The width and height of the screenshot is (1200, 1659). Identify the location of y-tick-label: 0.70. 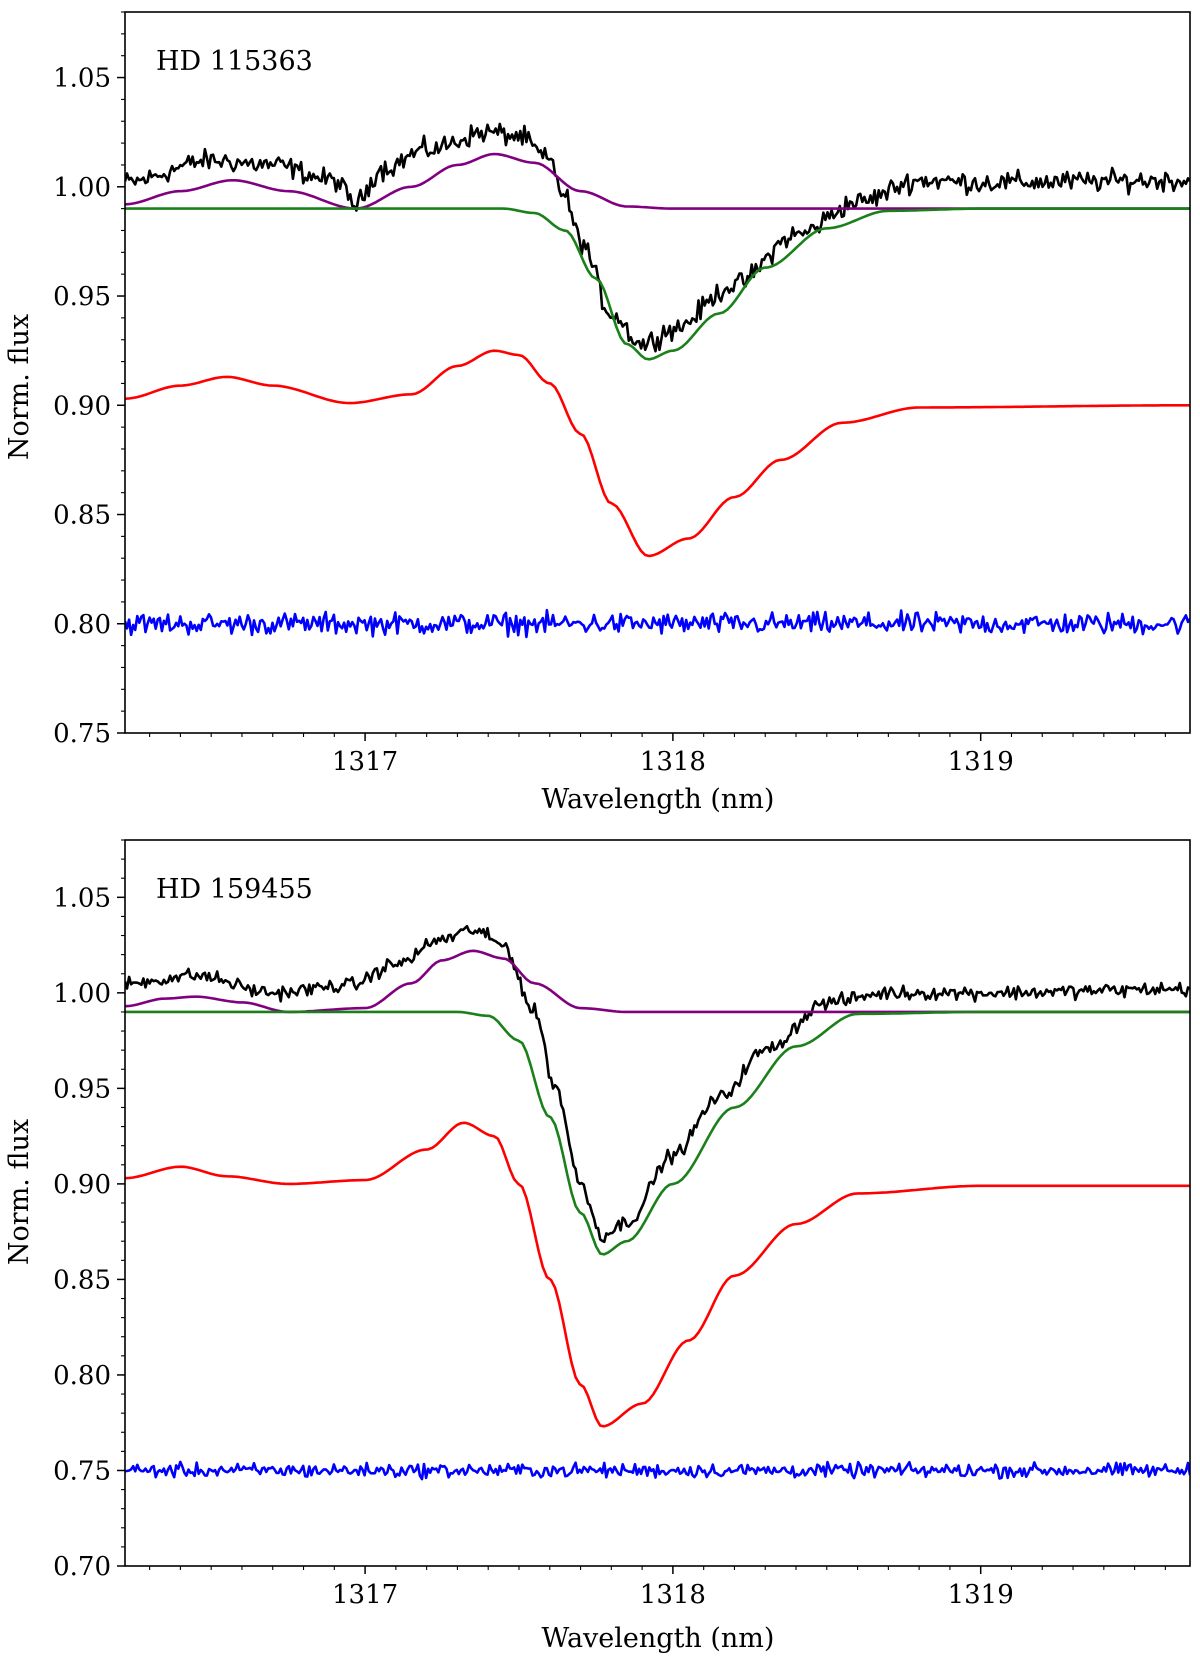
(82, 1567).